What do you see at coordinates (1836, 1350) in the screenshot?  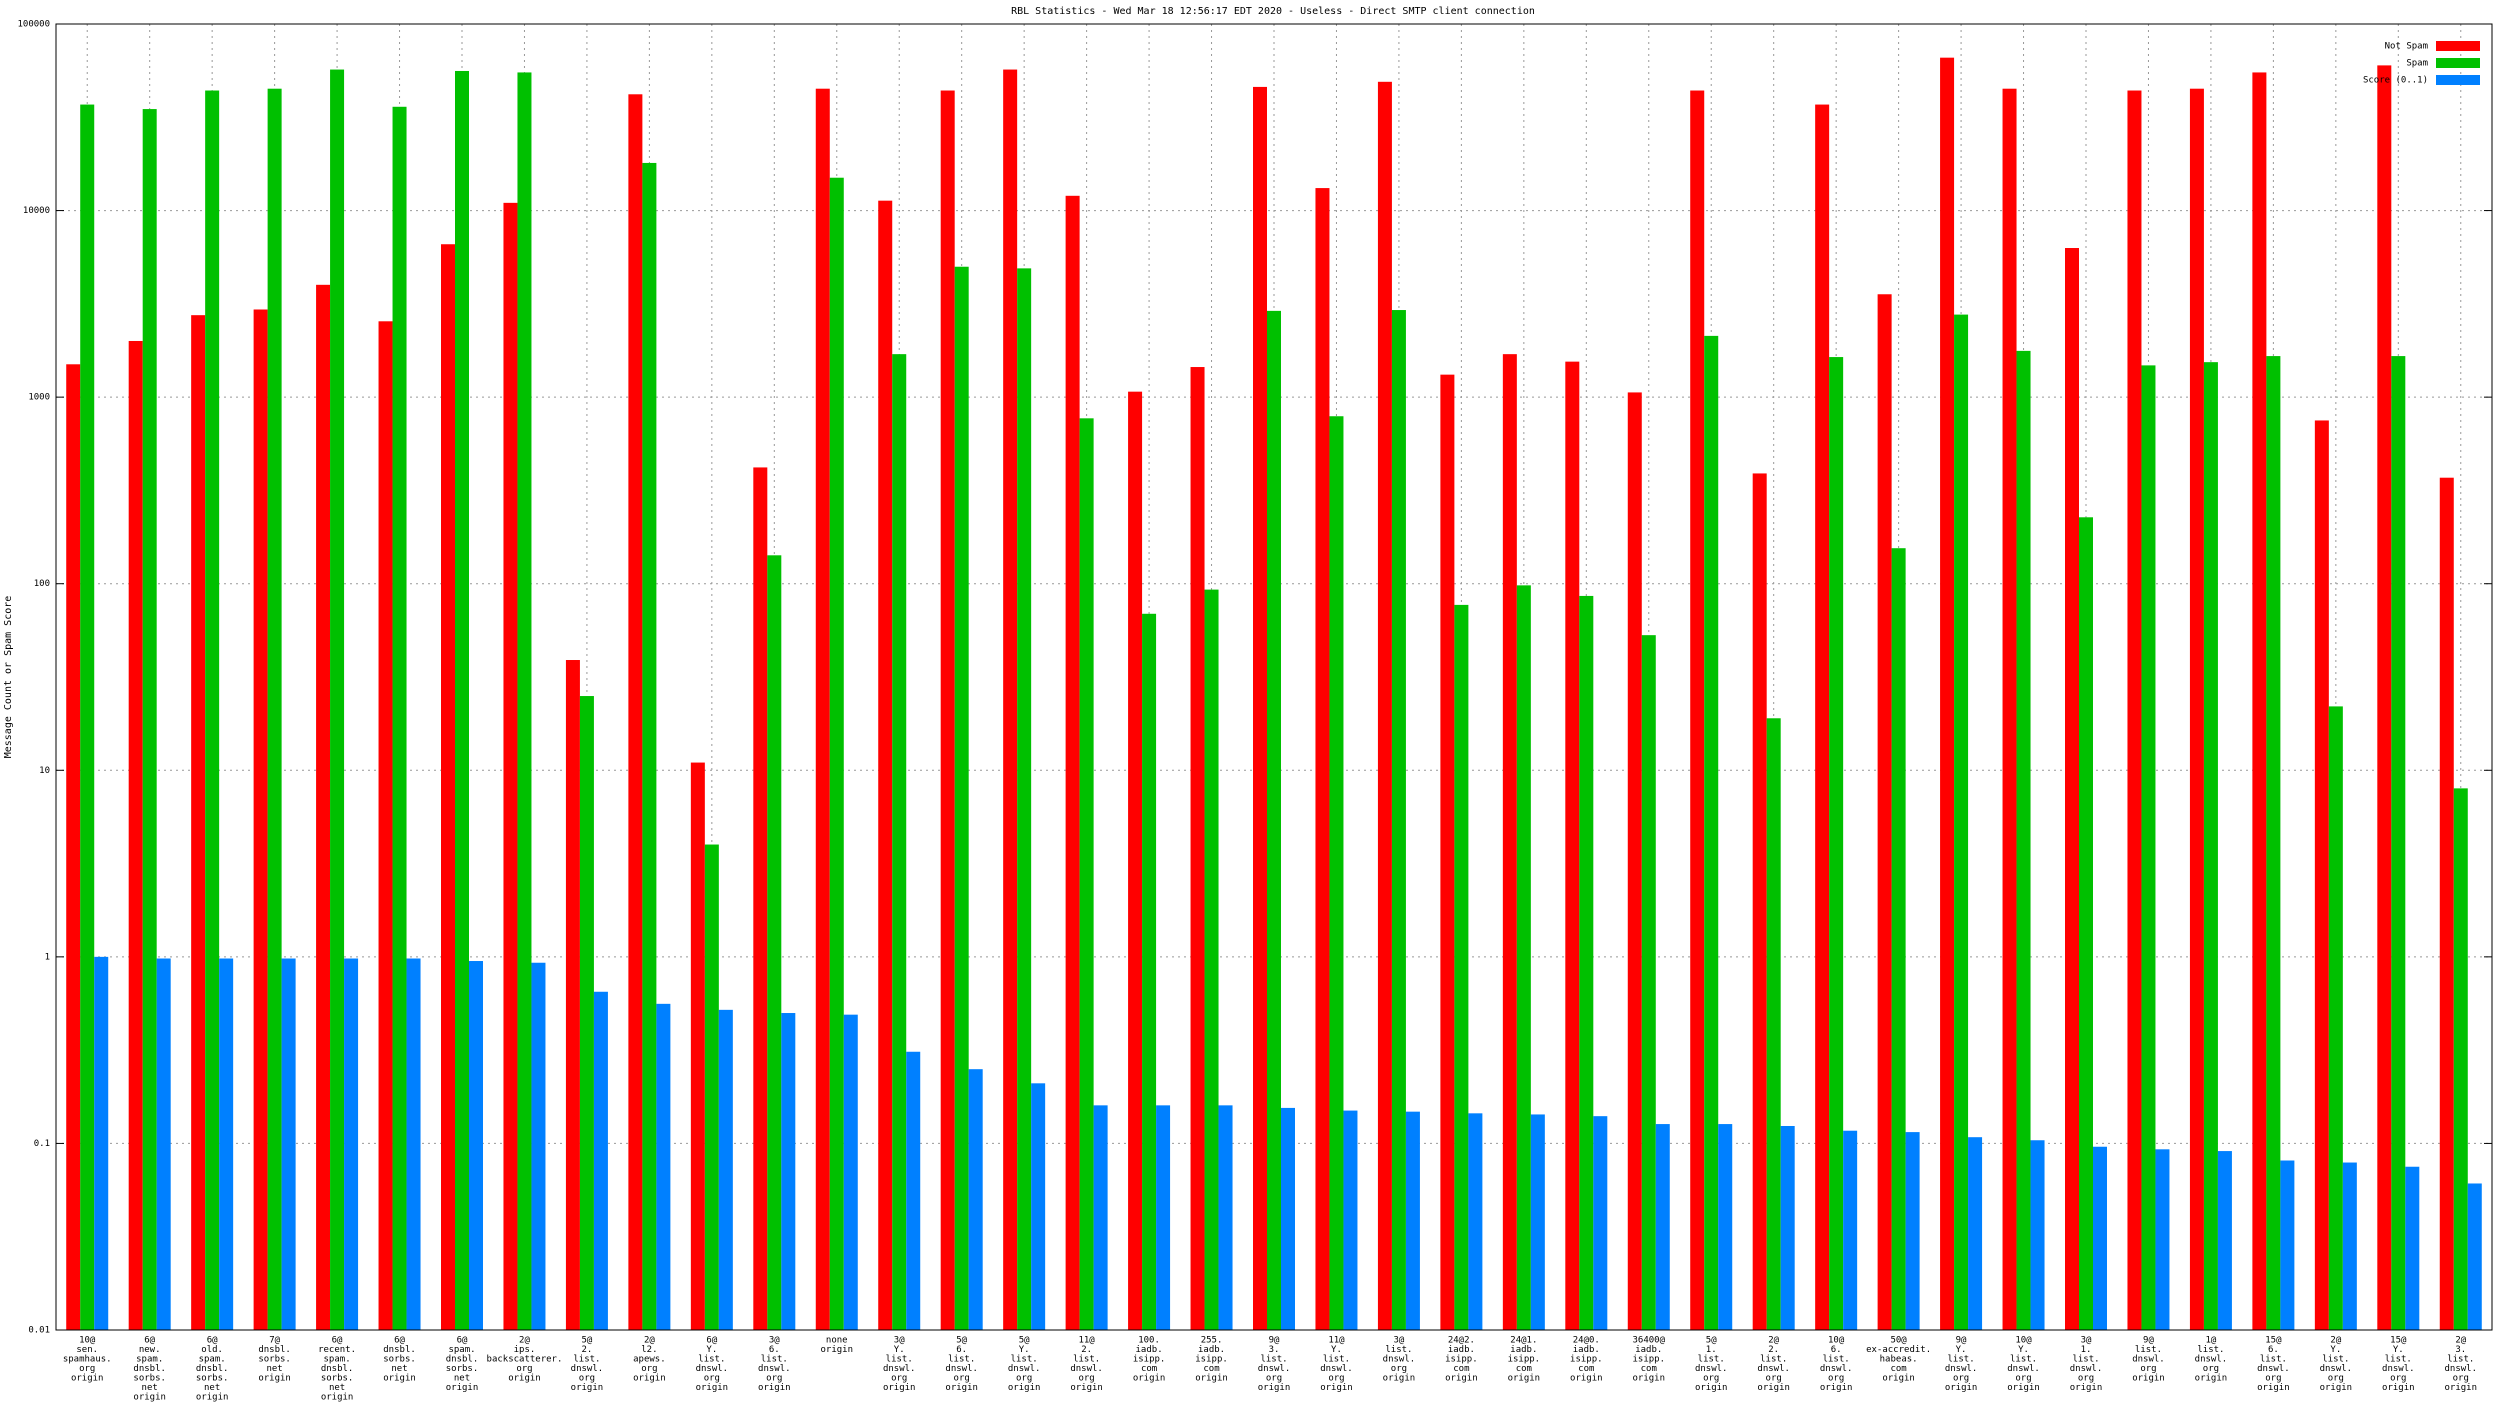 I see `x-tick-label: 6.` at bounding box center [1836, 1350].